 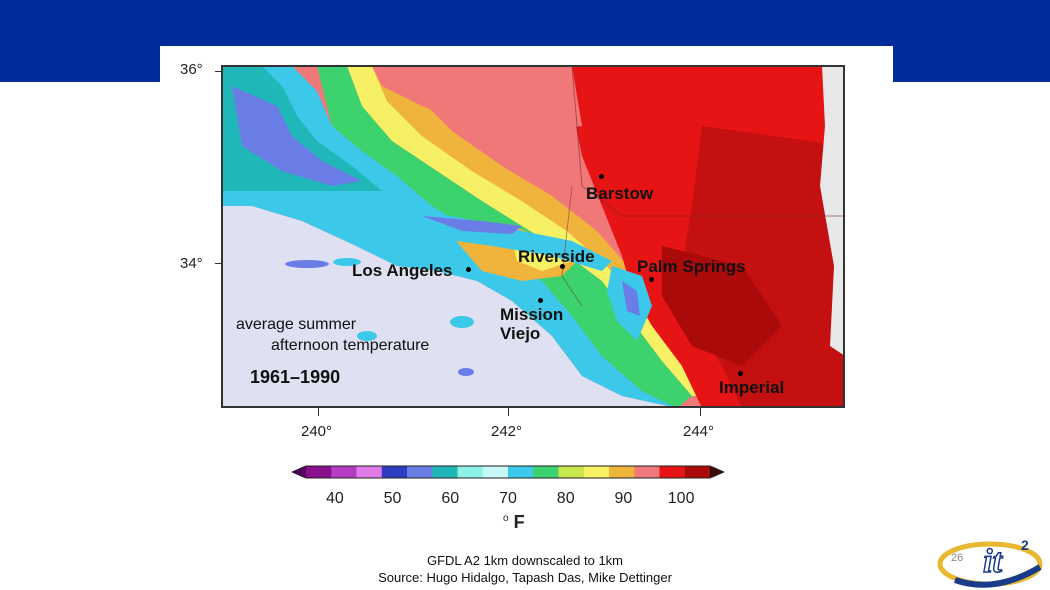 I want to click on colorbar-min-arrow, so click(x=299, y=472).